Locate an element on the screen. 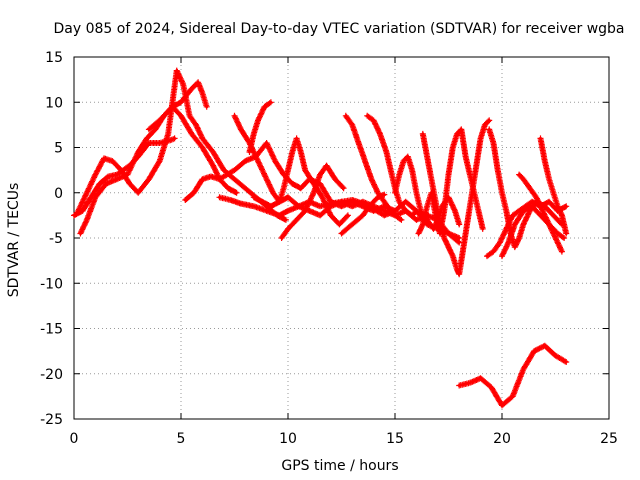 The image size is (640, 480). y-tick-label: -15 is located at coordinates (51, 330).